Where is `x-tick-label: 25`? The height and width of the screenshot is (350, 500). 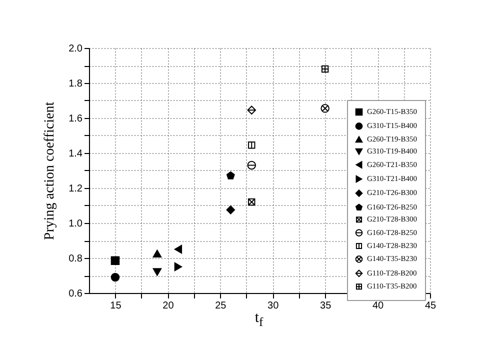 x-tick-label: 25 is located at coordinates (221, 306).